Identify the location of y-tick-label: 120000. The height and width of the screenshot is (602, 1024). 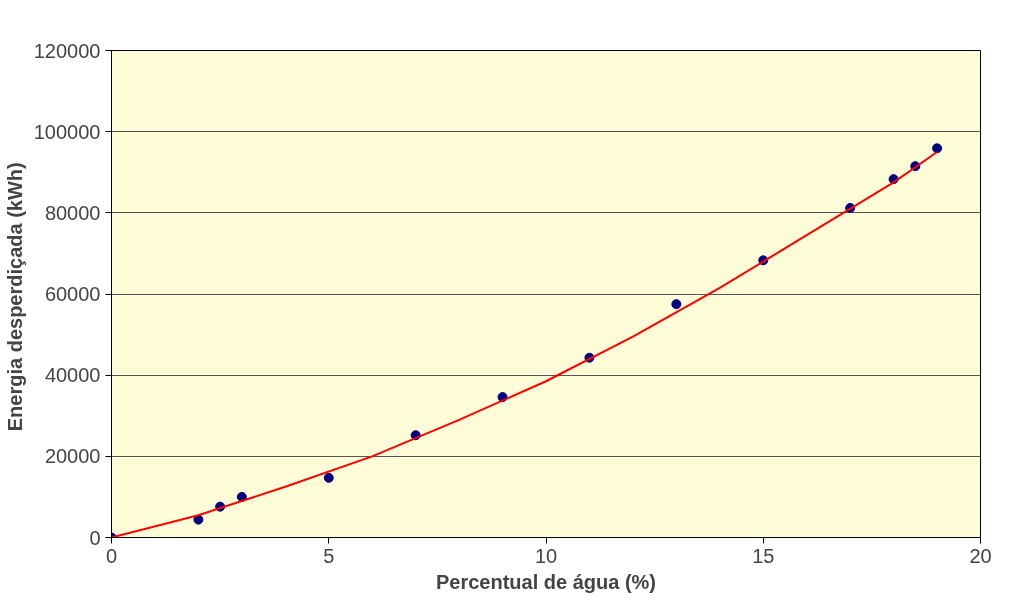
(67, 50).